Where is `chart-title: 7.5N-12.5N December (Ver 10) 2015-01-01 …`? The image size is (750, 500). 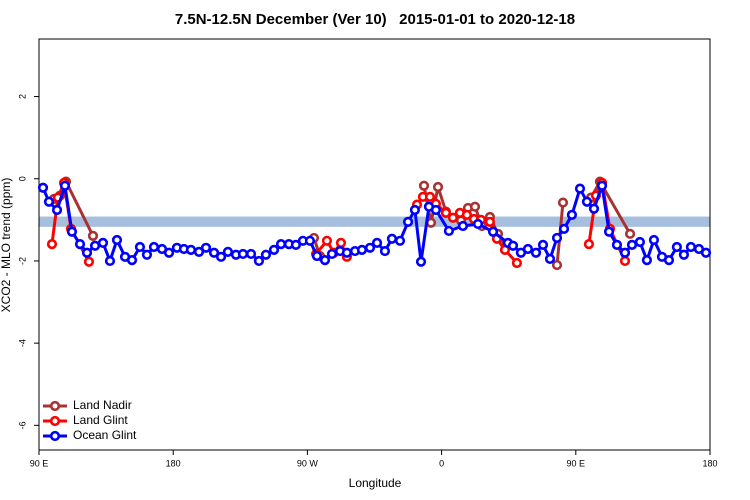
chart-title: 7.5N-12.5N December (Ver 10) 2015-01-01 … is located at coordinates (375, 19).